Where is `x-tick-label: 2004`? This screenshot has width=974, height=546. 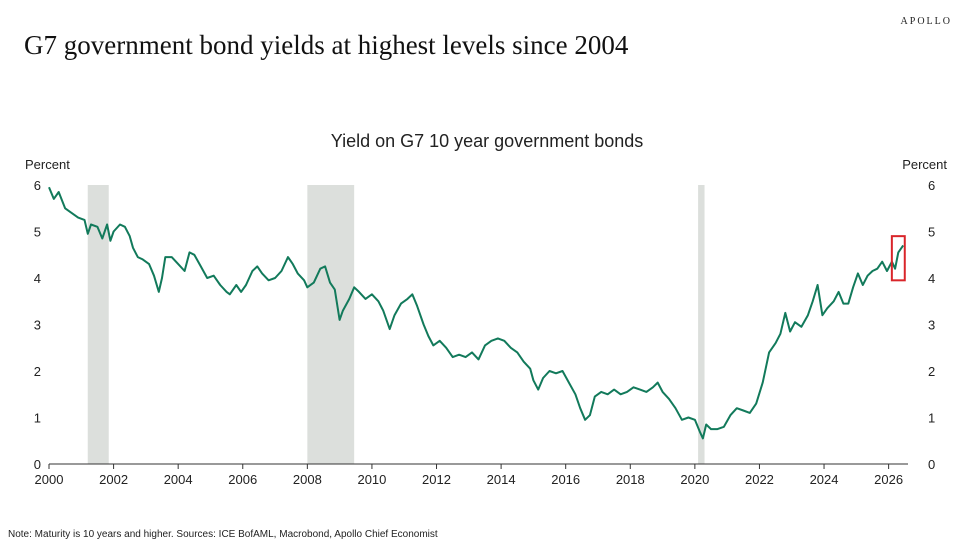
x-tick-label: 2004 is located at coordinates (178, 479).